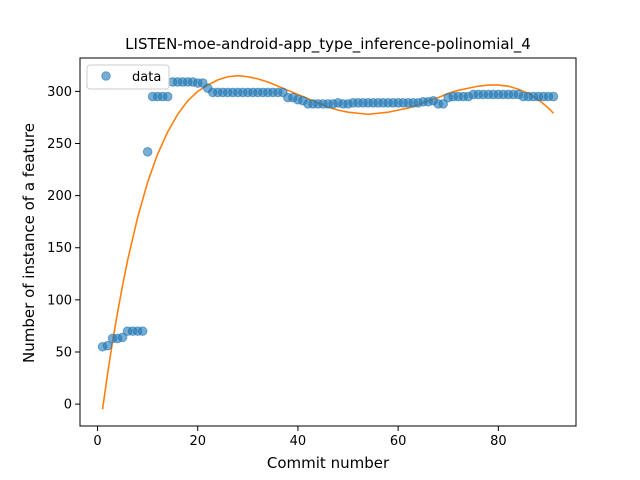 This screenshot has height=480, width=640. I want to click on legend-label-data: data, so click(146, 77).